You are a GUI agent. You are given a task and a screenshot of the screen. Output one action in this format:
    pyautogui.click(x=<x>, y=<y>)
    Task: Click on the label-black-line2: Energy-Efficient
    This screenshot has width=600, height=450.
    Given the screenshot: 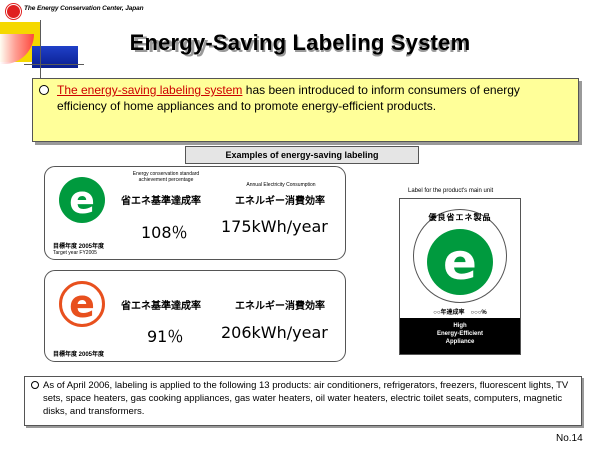 What is the action you would take?
    pyautogui.click(x=459, y=334)
    